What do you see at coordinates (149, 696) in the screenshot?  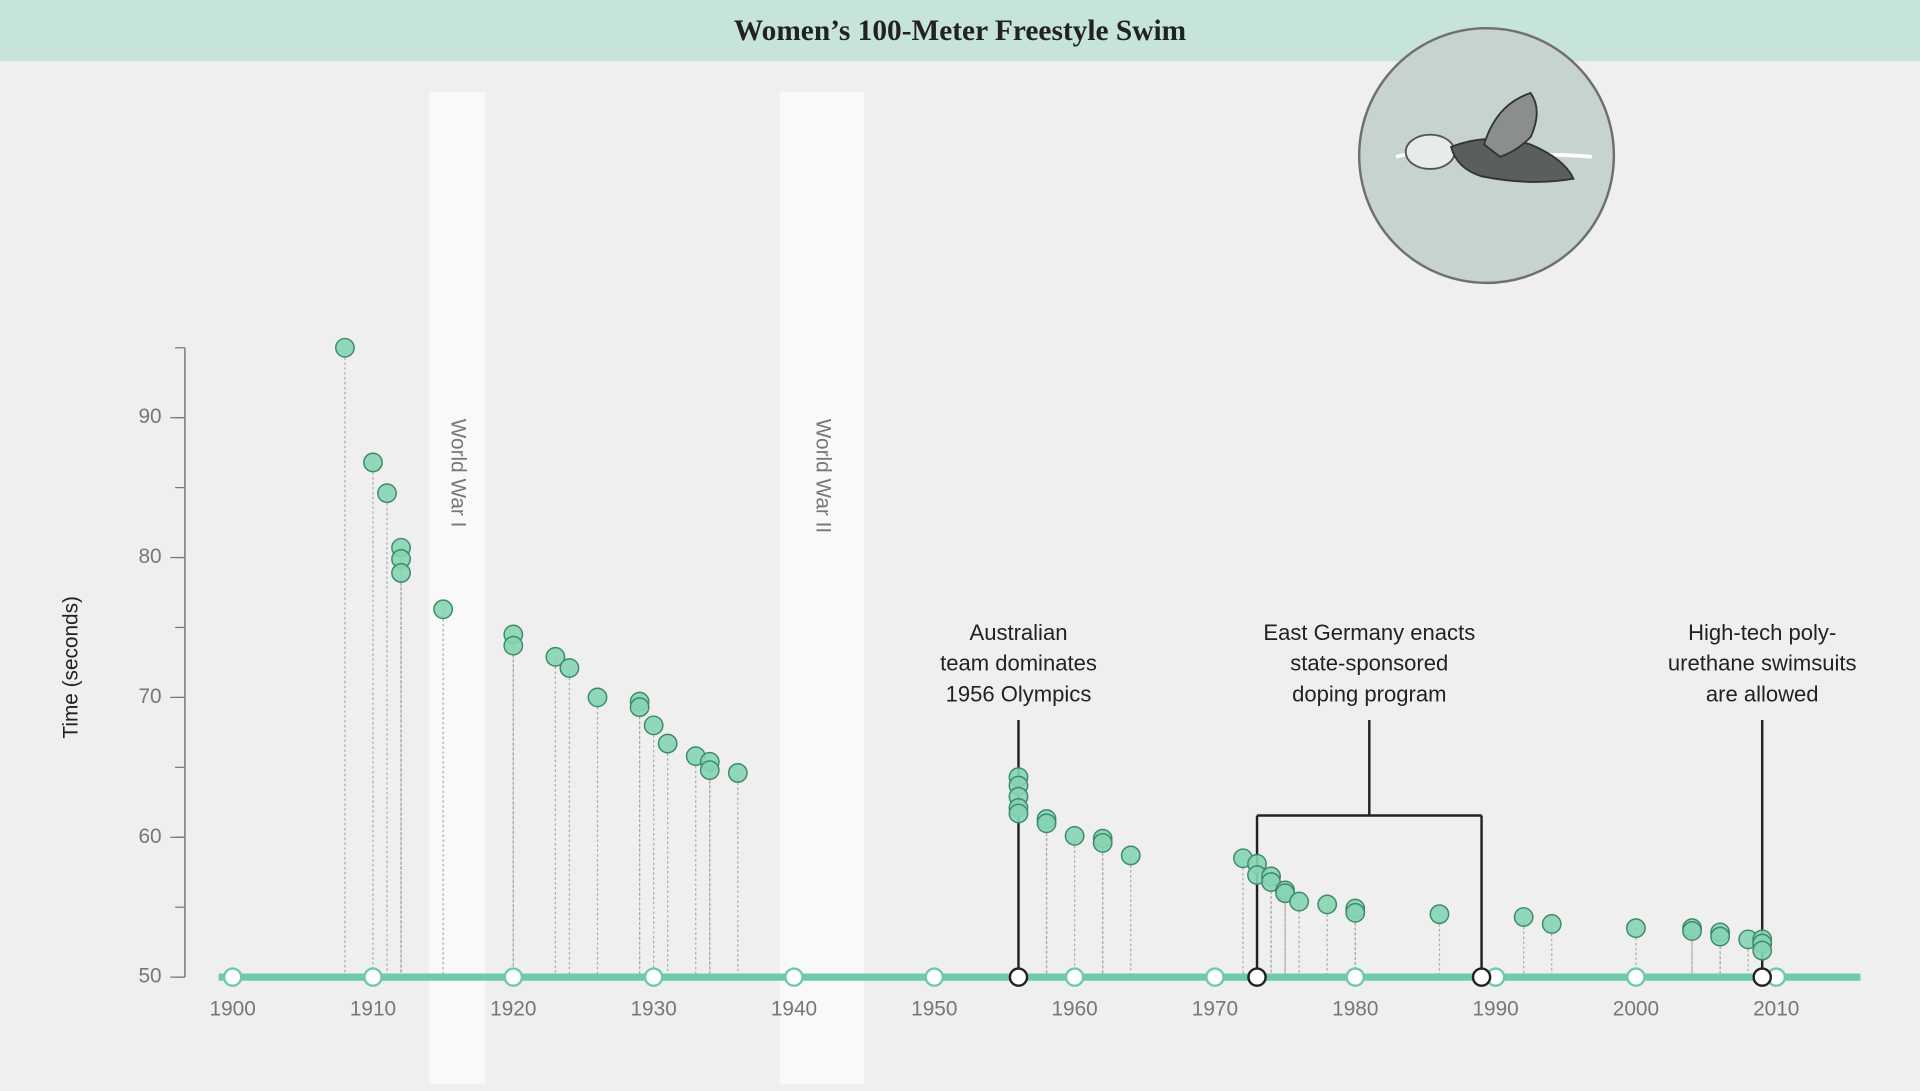 I see `y-tick-label: 70` at bounding box center [149, 696].